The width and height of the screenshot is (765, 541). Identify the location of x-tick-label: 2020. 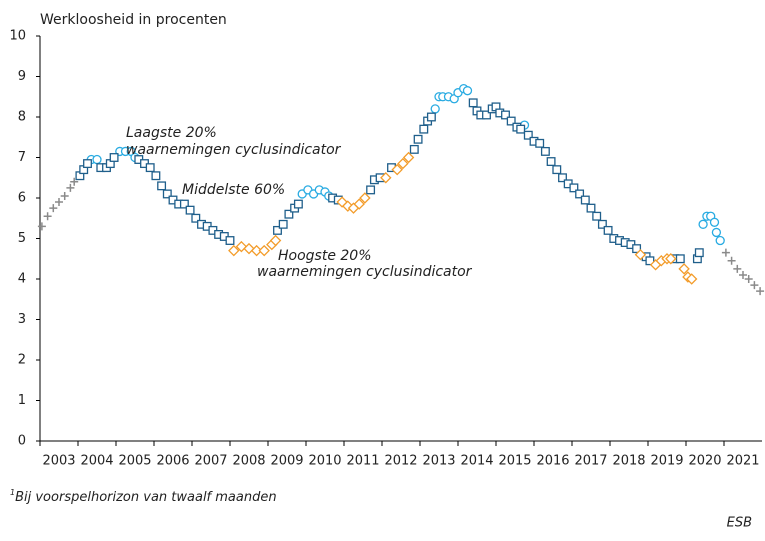
(704, 461).